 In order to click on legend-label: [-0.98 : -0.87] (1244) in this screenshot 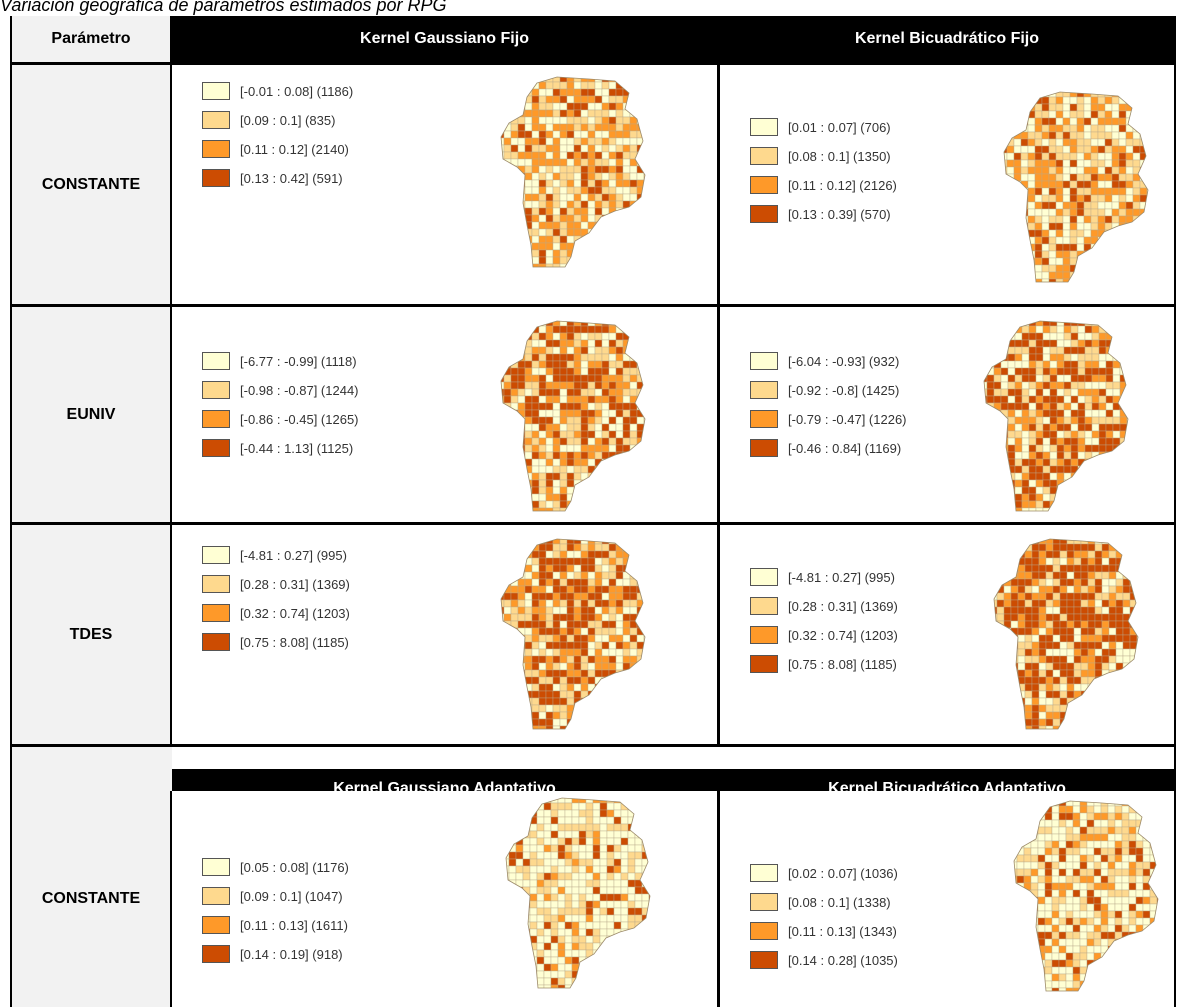, I will do `click(299, 390)`.